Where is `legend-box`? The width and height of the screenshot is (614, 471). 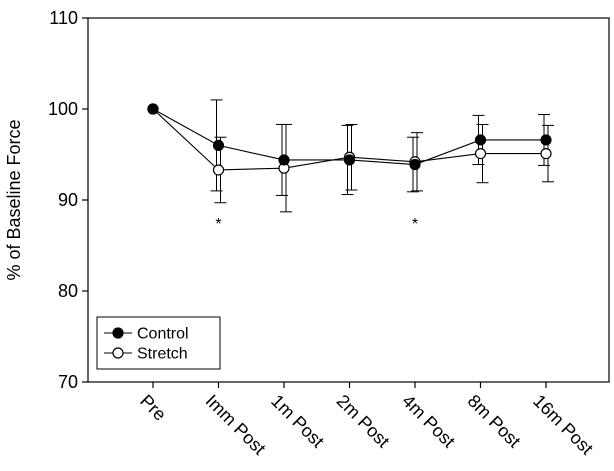
legend-box is located at coordinates (158, 343).